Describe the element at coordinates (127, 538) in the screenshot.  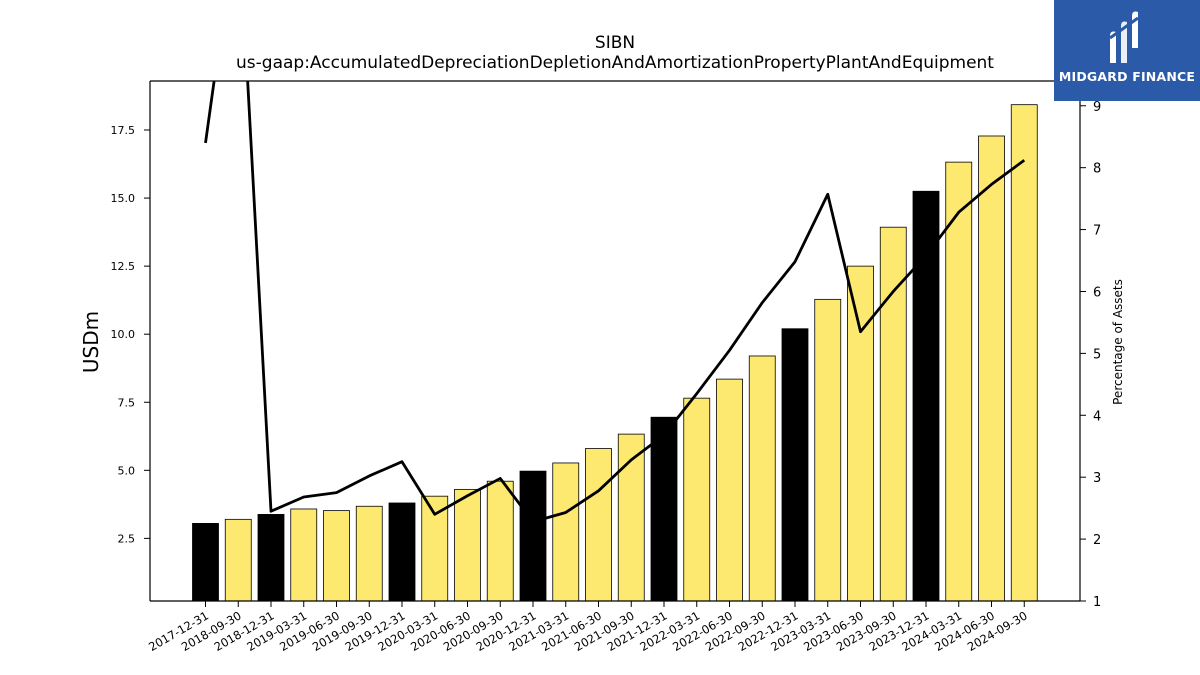
I see `y-tick-label: 2.5` at that location.